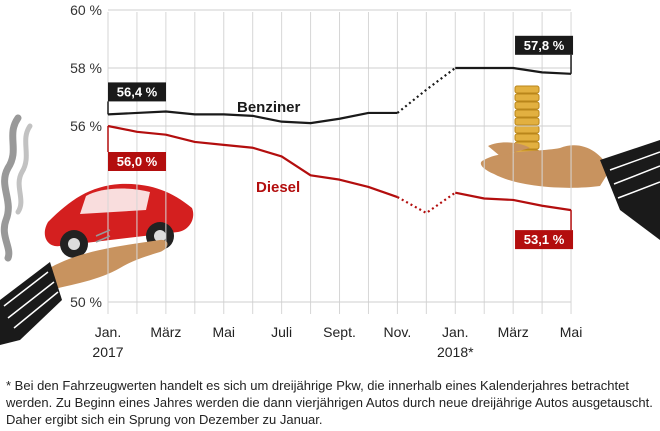 The width and height of the screenshot is (660, 431). What do you see at coordinates (426, 90) in the screenshot?
I see `series-line-break-benziner` at bounding box center [426, 90].